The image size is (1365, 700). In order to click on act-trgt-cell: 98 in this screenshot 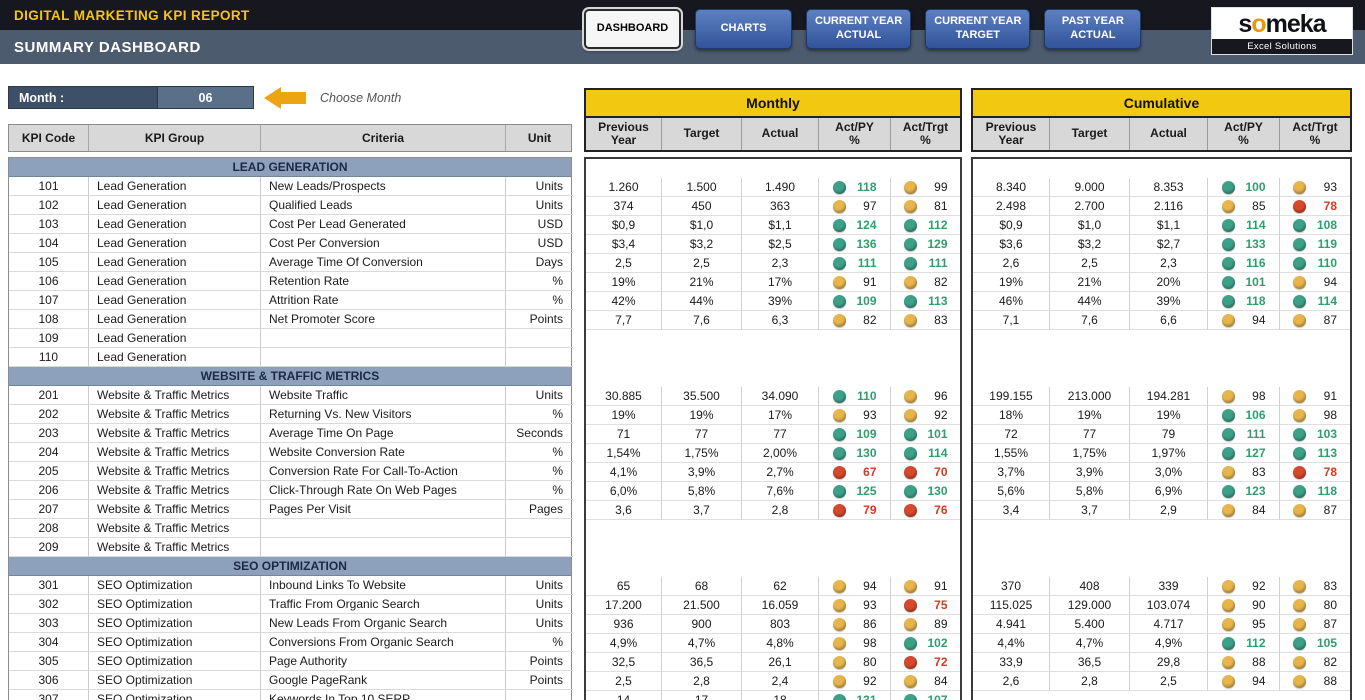, I will do `click(1315, 415)`.